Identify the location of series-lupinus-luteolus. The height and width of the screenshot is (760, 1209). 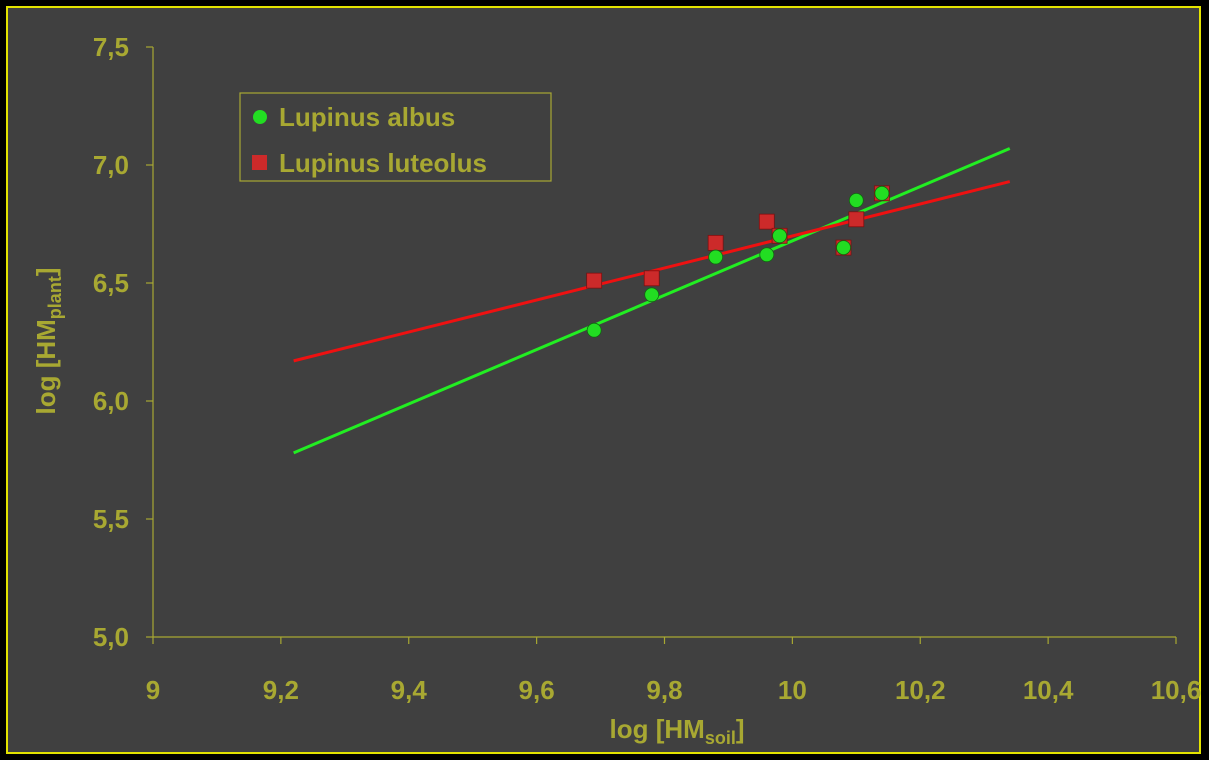
(738, 237).